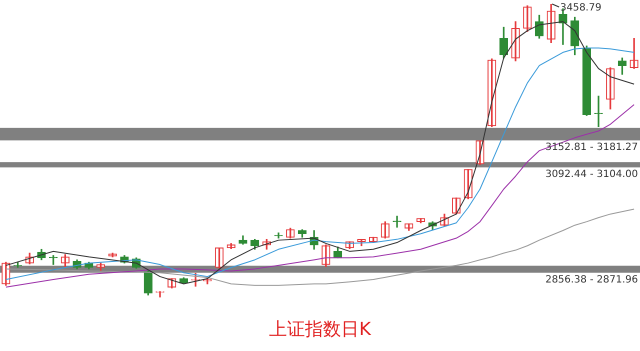  I want to click on band-label: 2856.38 - 2871.96, so click(591, 280).